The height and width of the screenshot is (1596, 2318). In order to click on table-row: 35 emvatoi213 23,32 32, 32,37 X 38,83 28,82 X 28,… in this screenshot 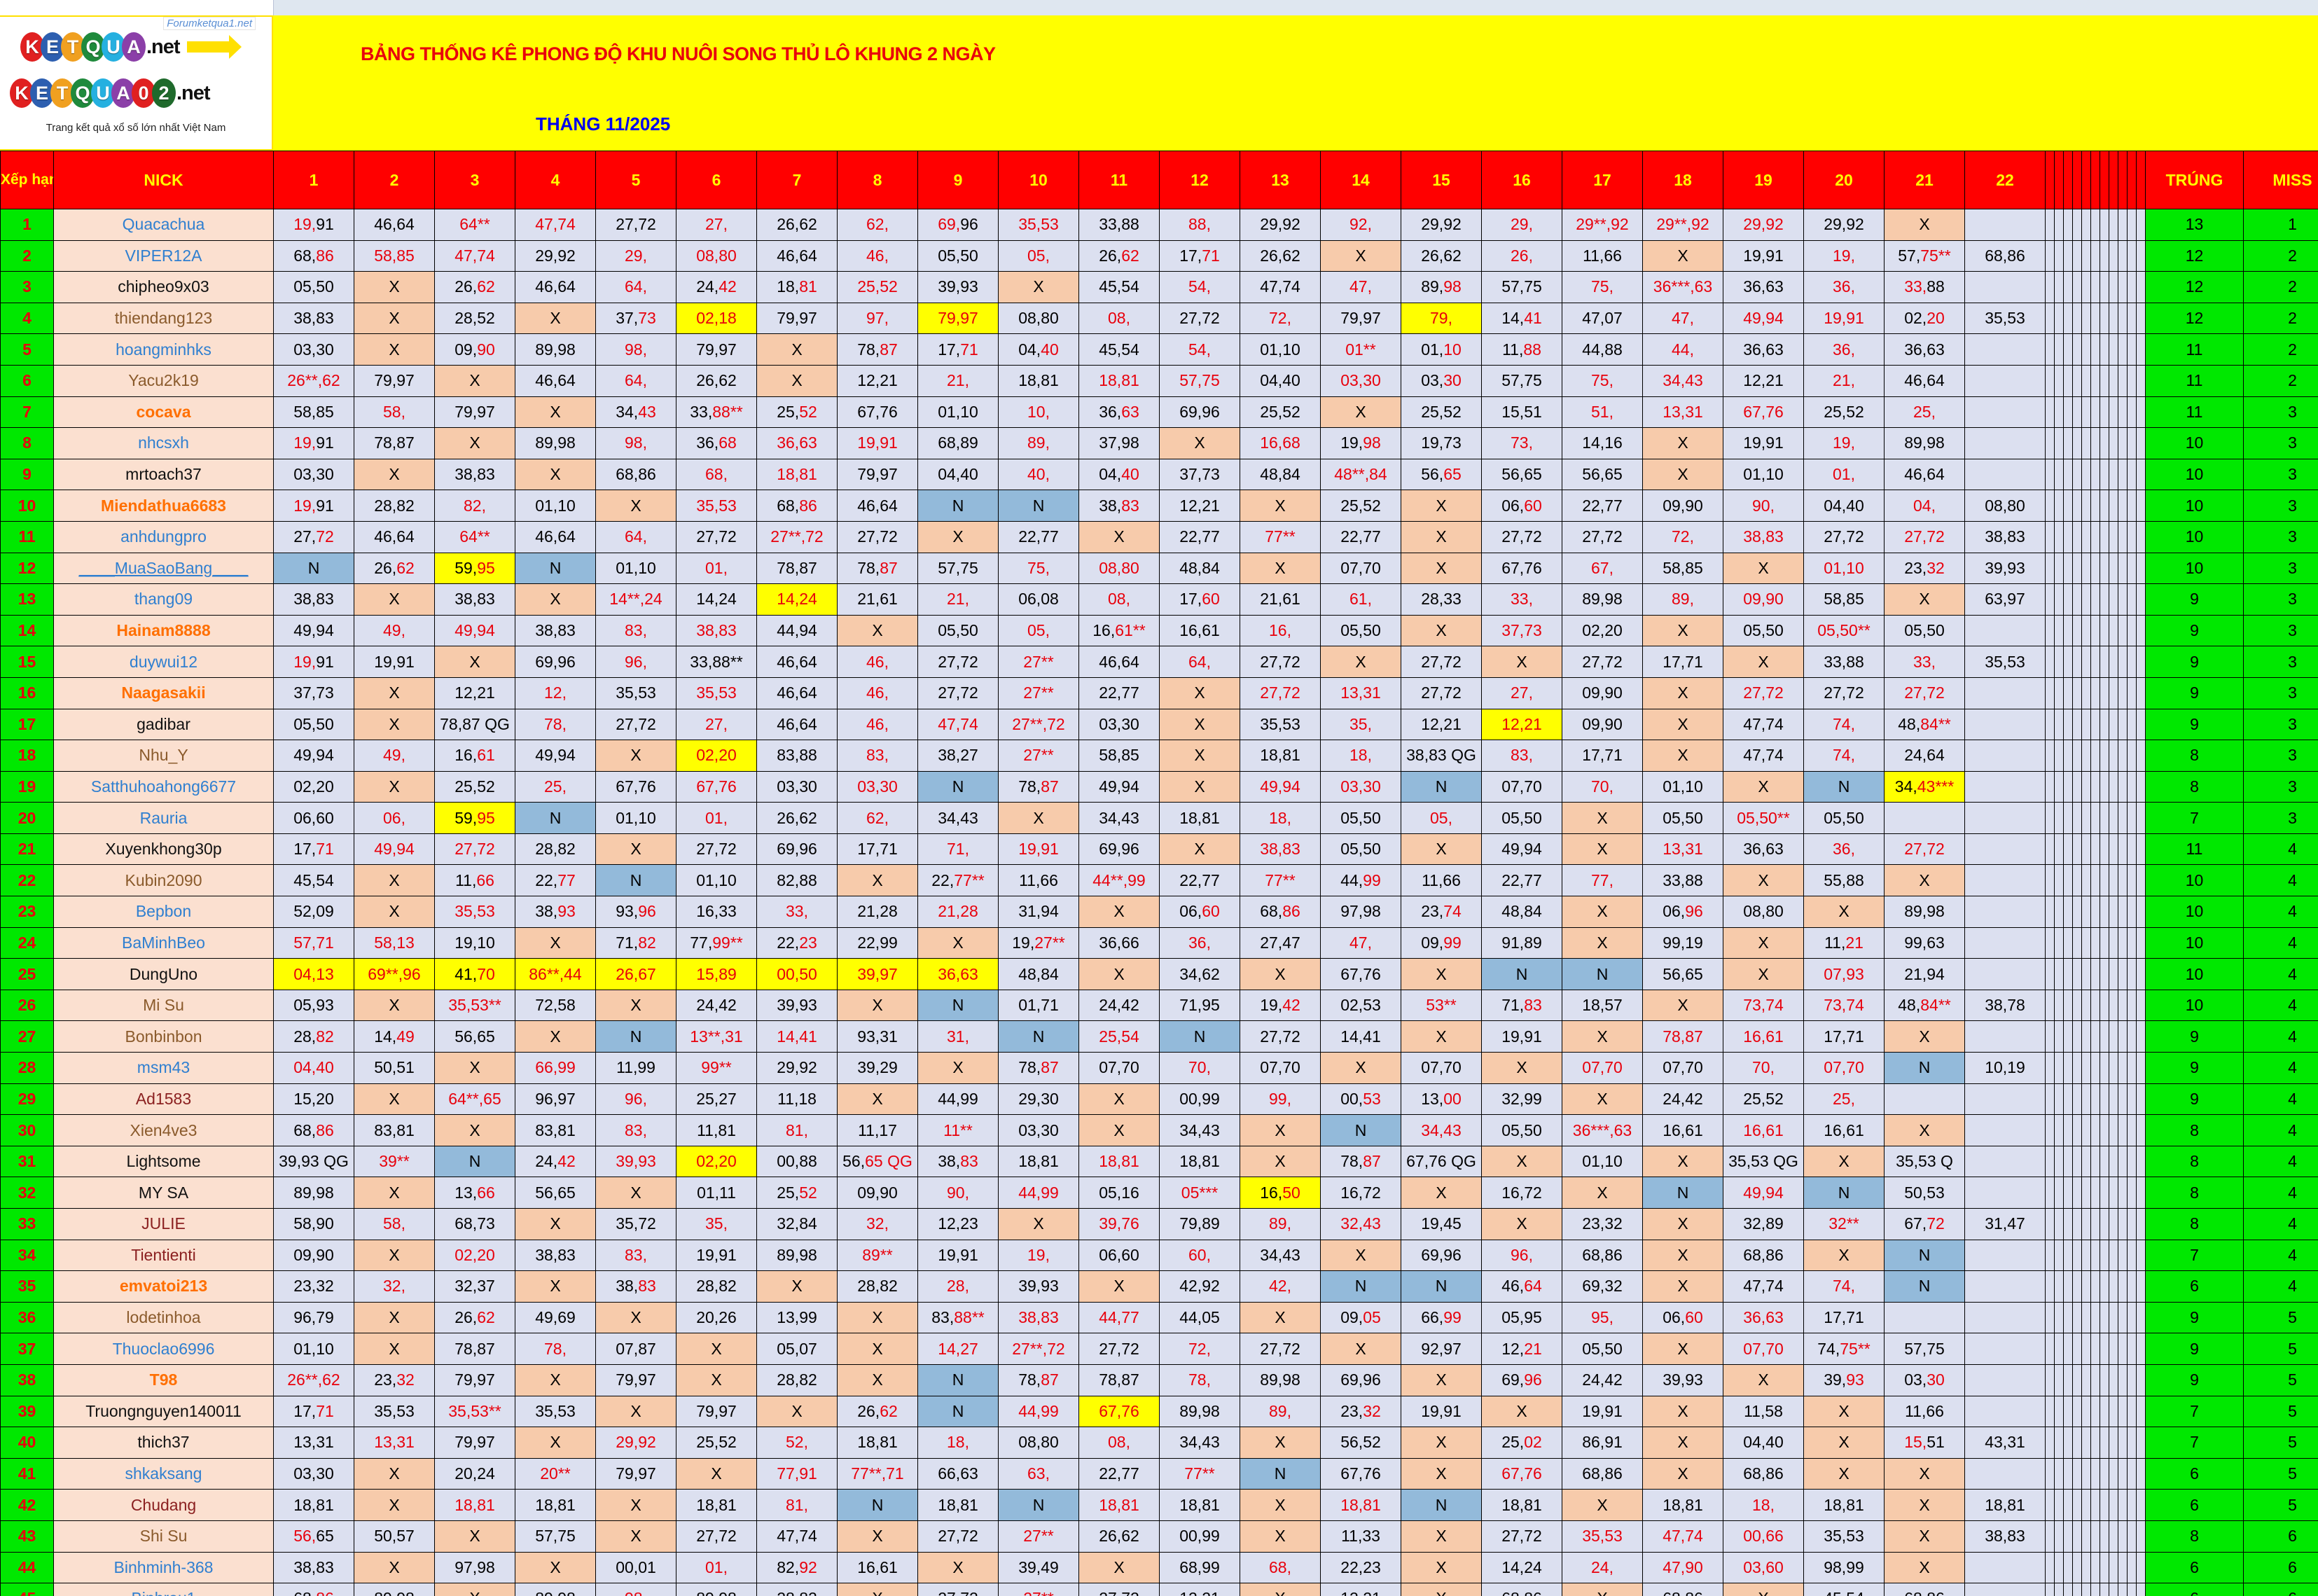, I will do `click(1159, 1286)`.